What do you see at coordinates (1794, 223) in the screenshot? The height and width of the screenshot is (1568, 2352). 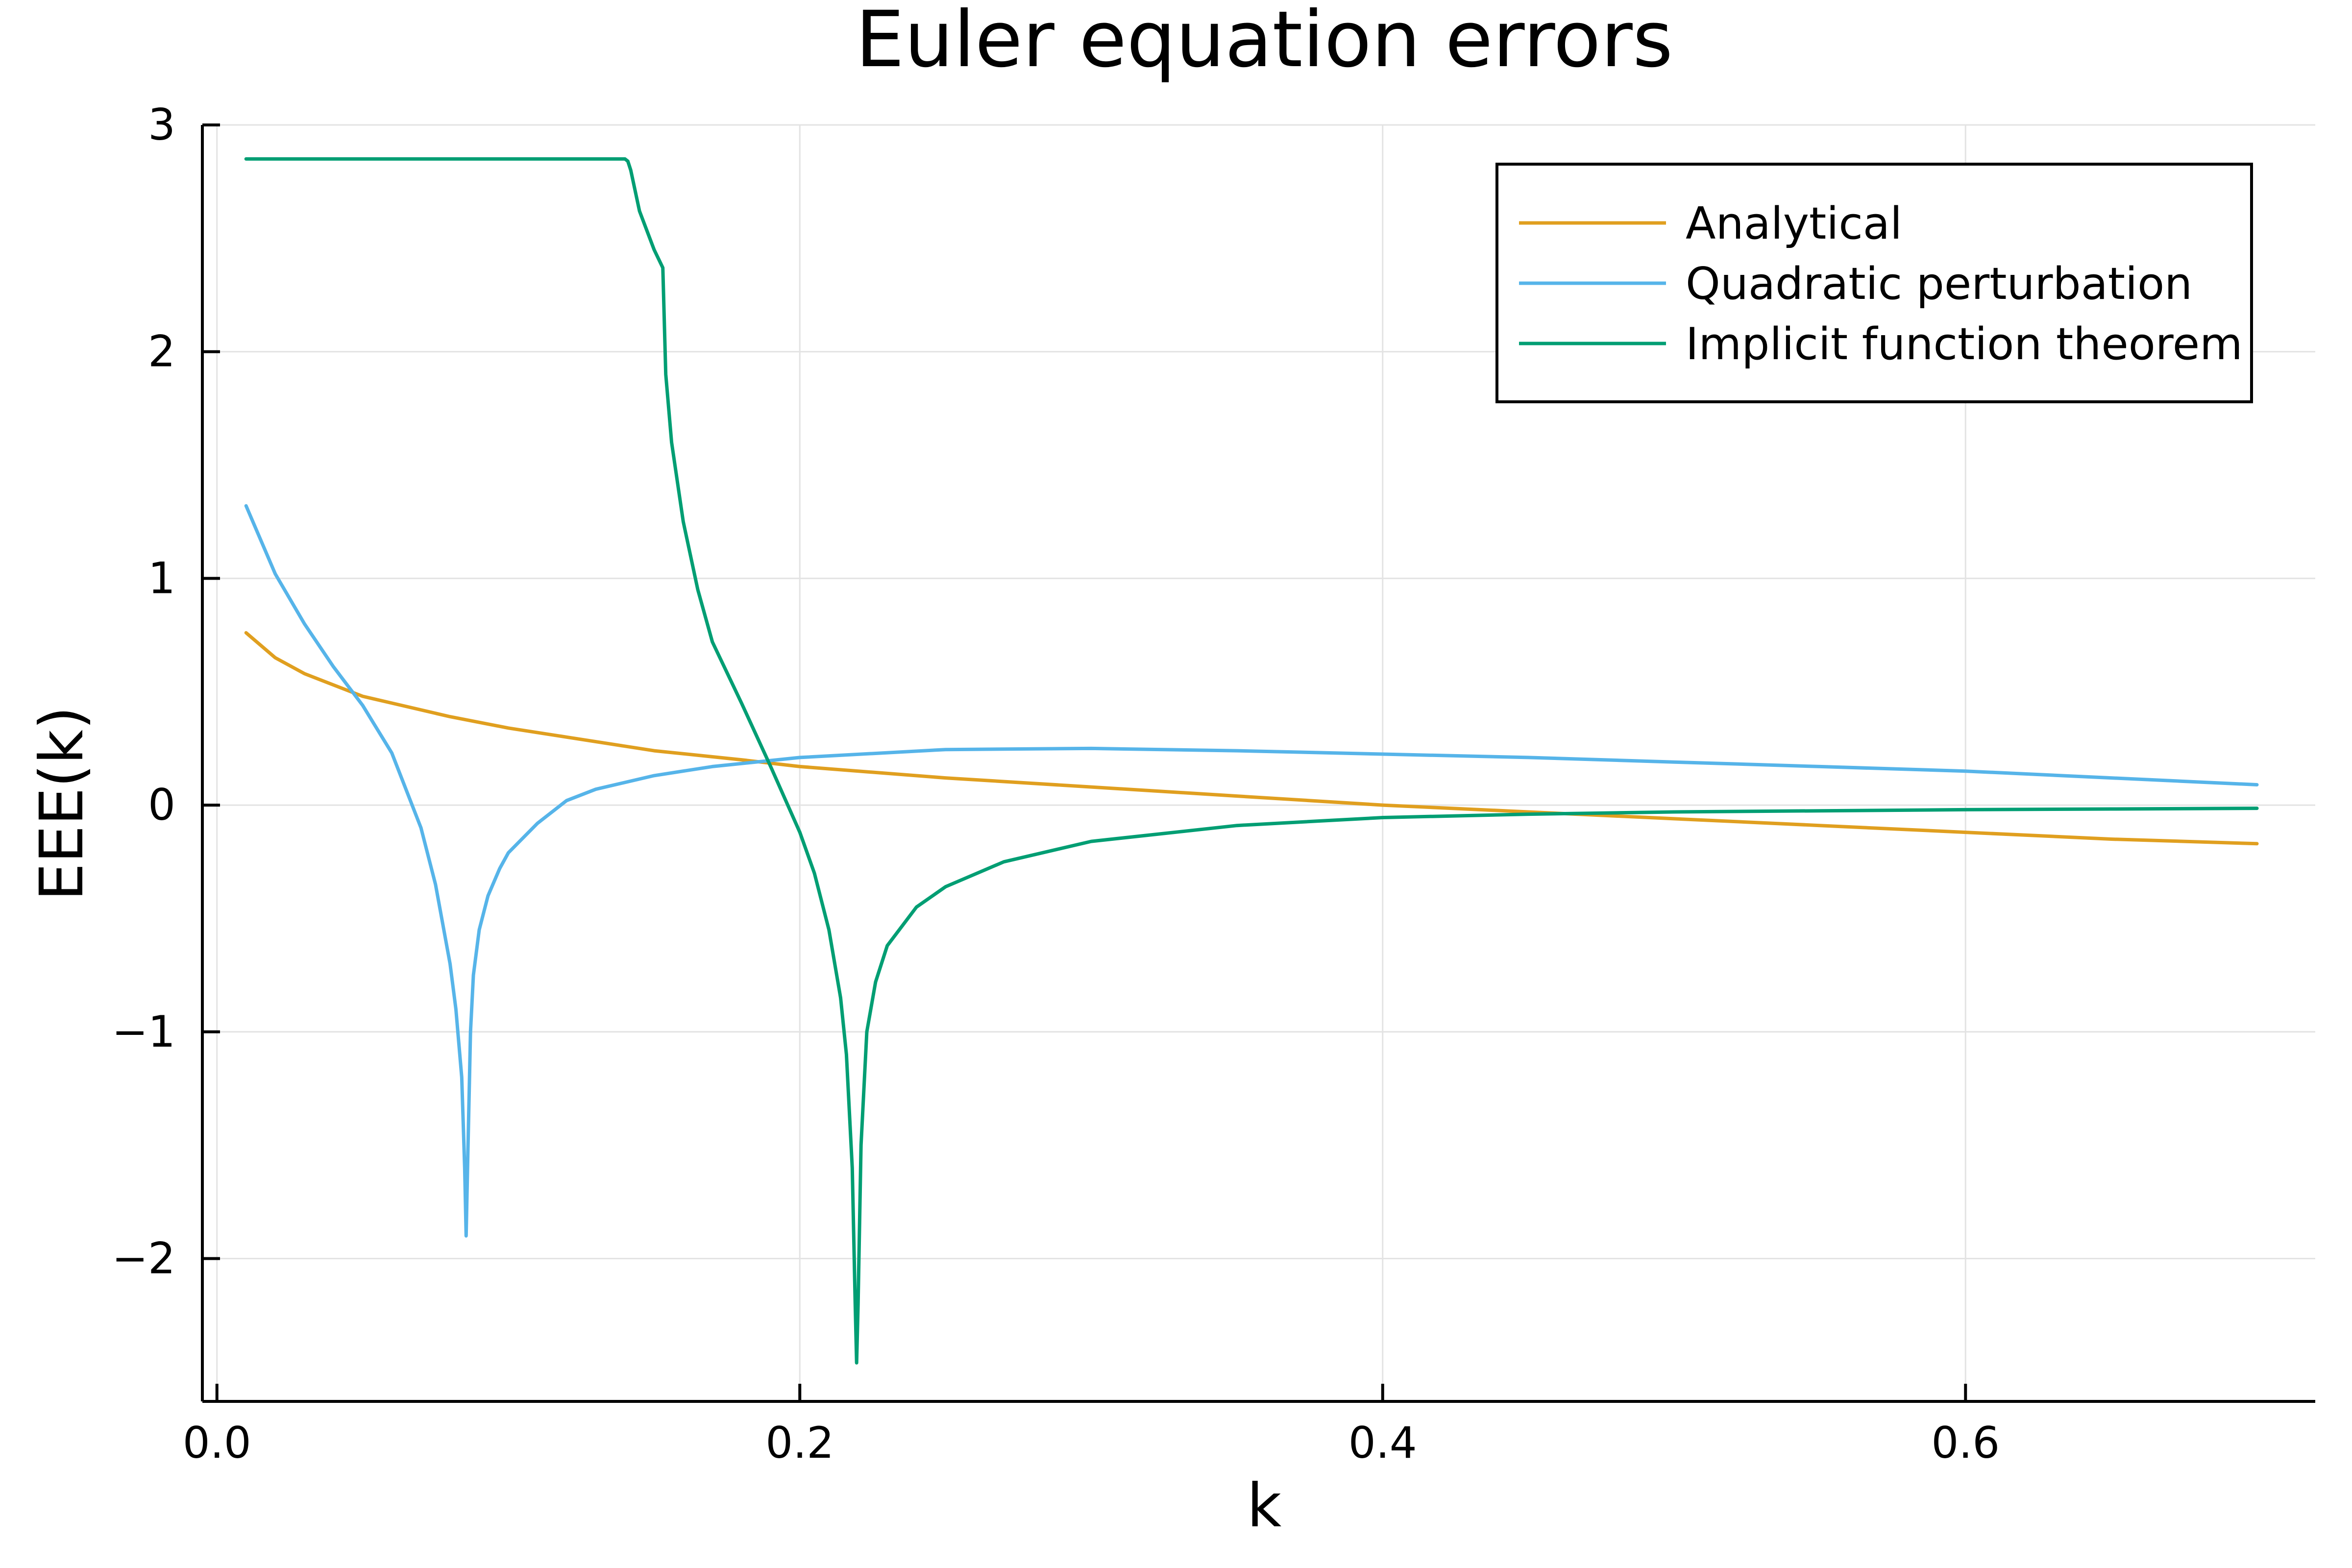 I see `legend-label-0: Analytical` at bounding box center [1794, 223].